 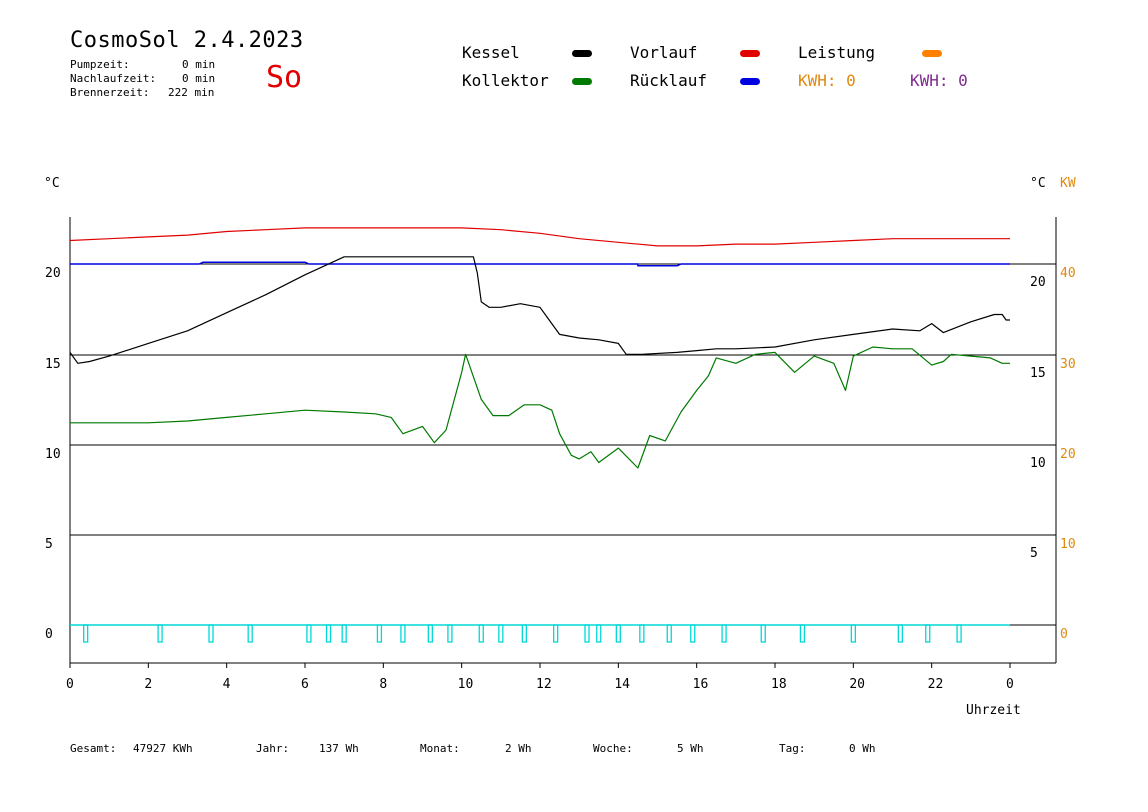 I want to click on x-tick-label: 16, so click(x=701, y=684).